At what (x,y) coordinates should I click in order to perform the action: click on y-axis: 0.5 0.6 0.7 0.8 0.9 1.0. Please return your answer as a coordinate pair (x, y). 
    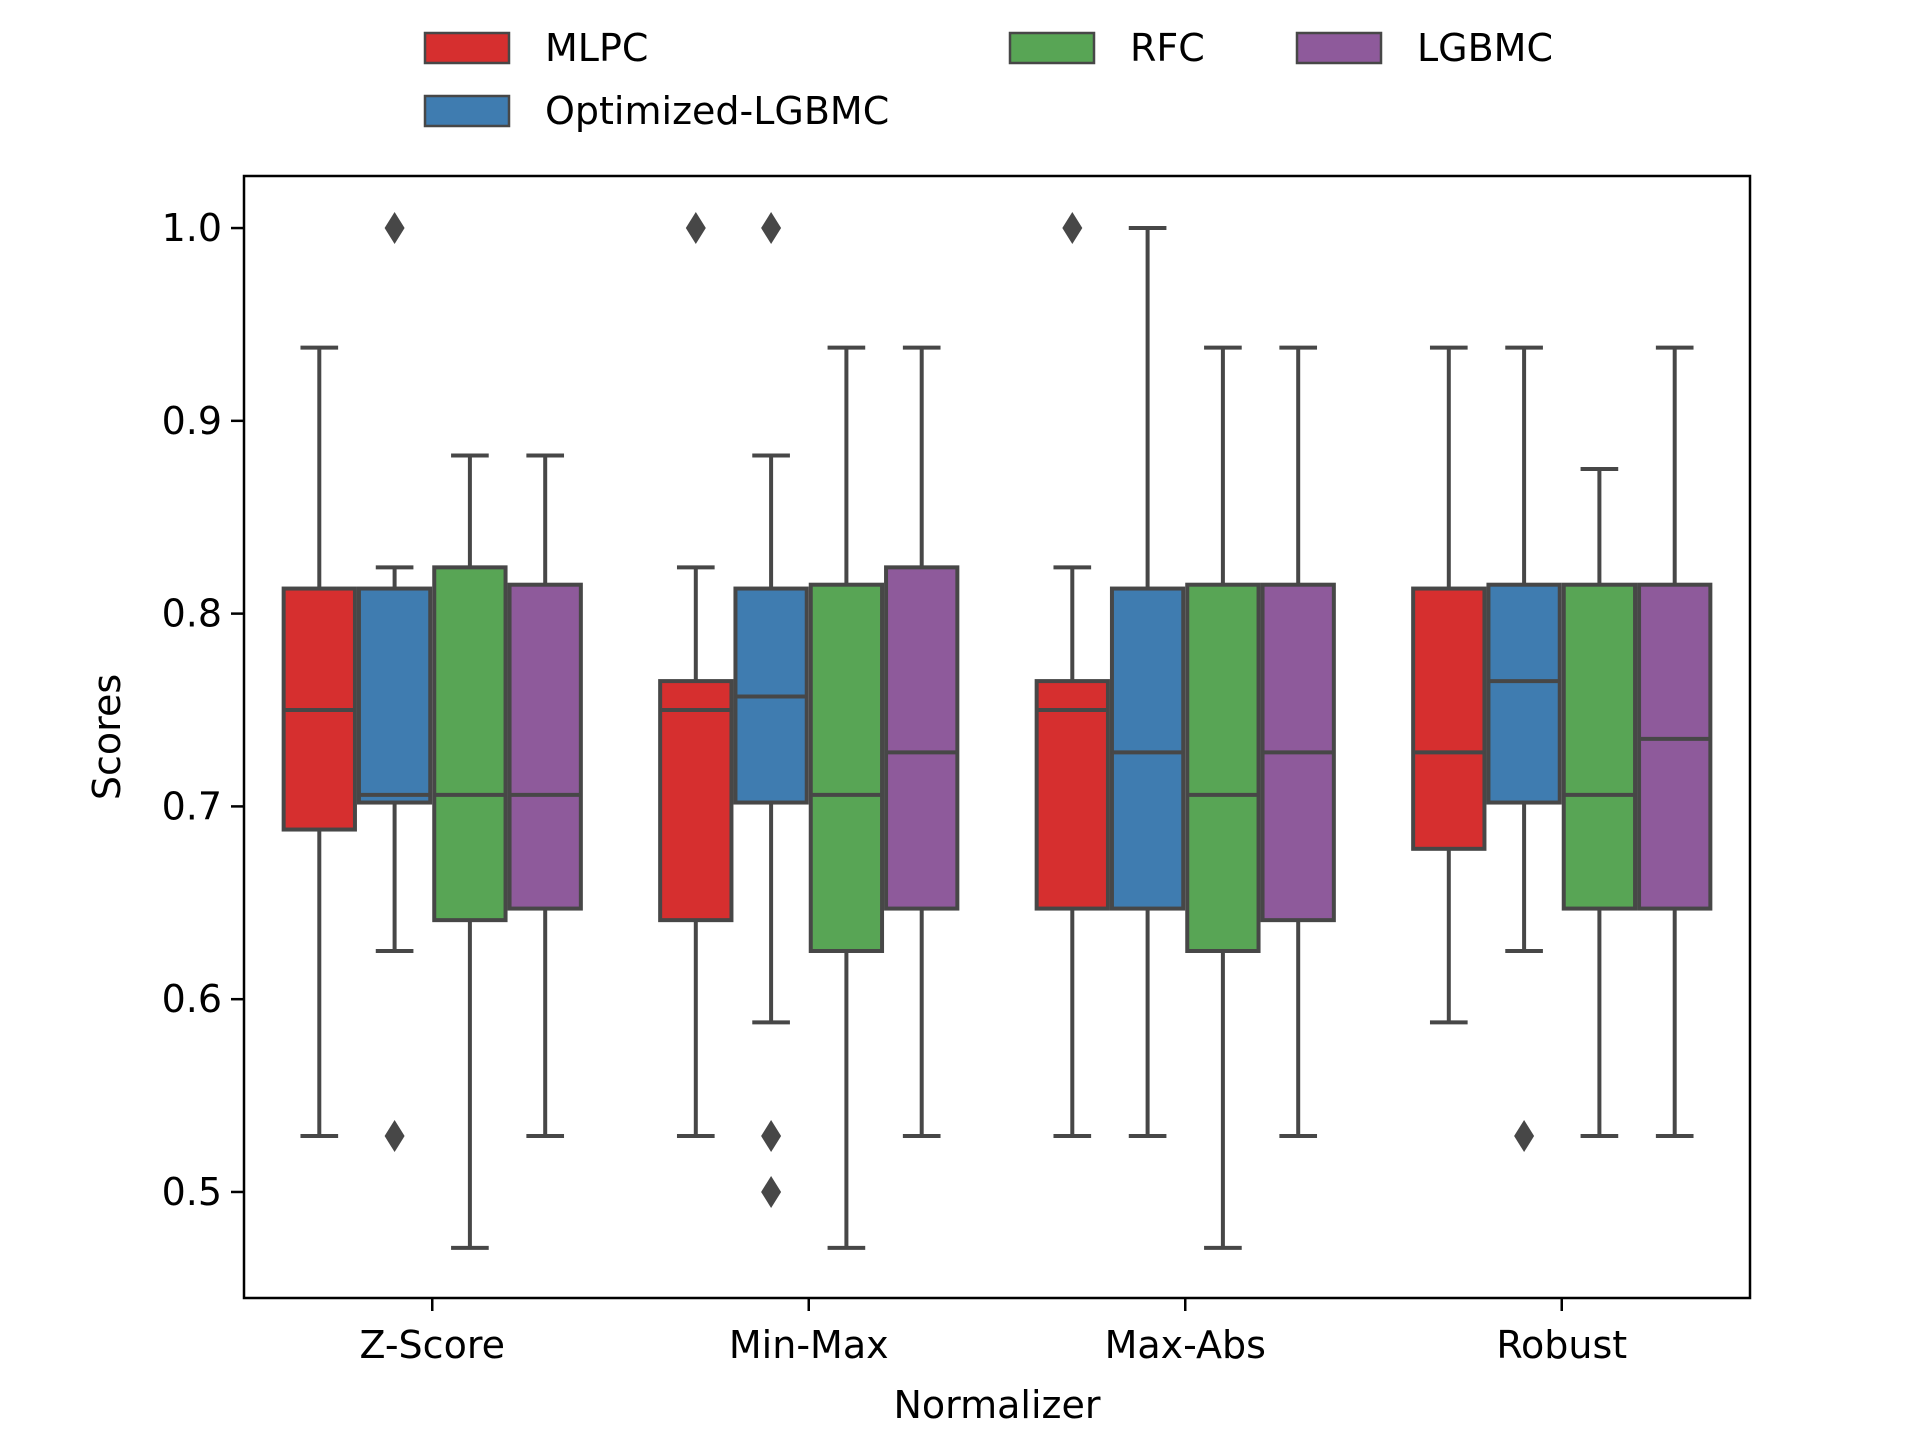
    Looking at the image, I should click on (203, 710).